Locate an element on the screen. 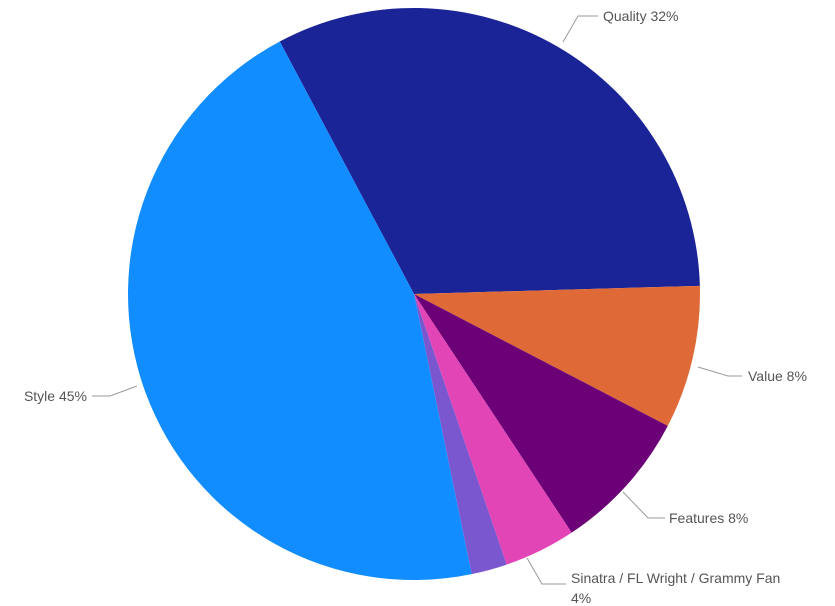  data-label-sinatra-fl-wright-grammy-fan-line-2: 4% is located at coordinates (581, 598).